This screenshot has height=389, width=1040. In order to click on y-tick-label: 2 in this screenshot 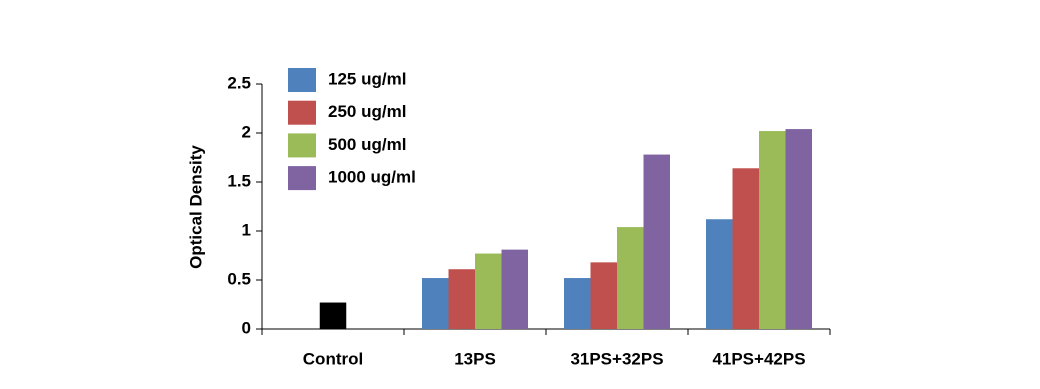, I will do `click(246, 131)`.